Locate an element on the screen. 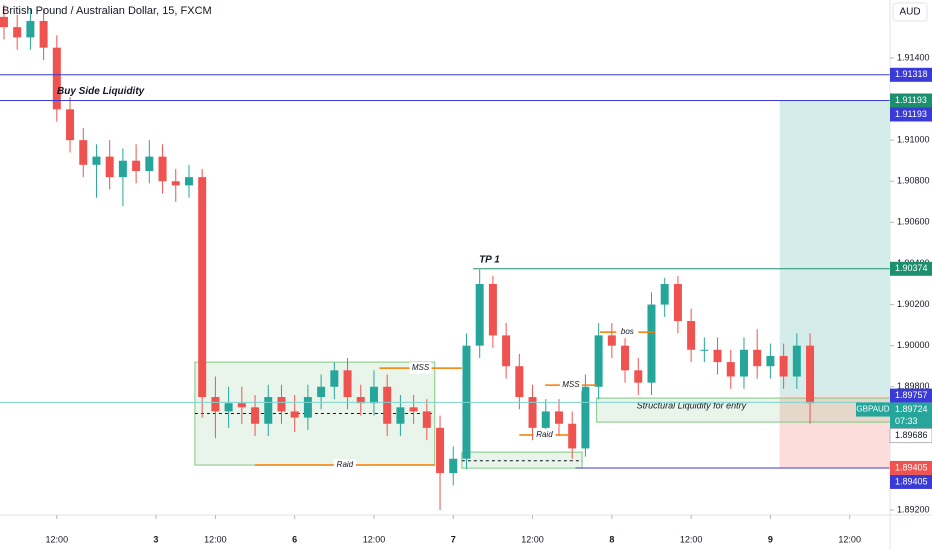 The height and width of the screenshot is (550, 932). price-label: 1.91318 is located at coordinates (911, 74).